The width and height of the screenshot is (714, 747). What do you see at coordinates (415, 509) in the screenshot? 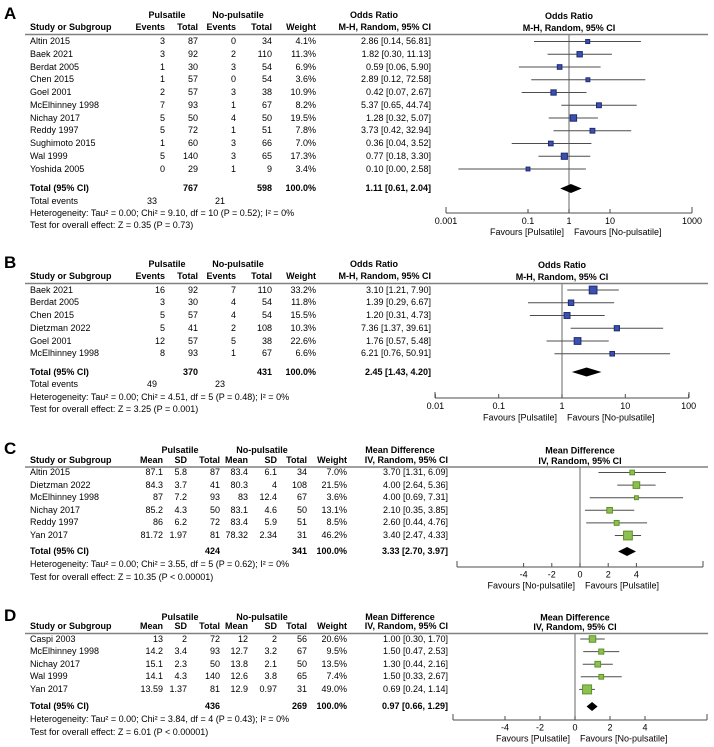
I see `ci-text-cell: 2.10 [0.35, 3.85]` at bounding box center [415, 509].